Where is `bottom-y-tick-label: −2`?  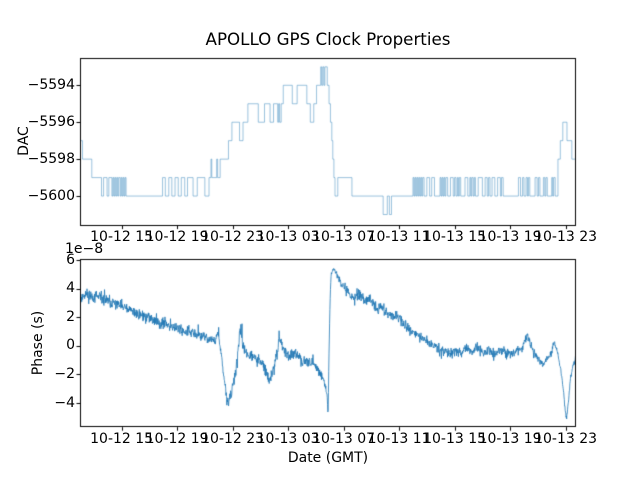 bottom-y-tick-label: −2 is located at coordinates (64, 373).